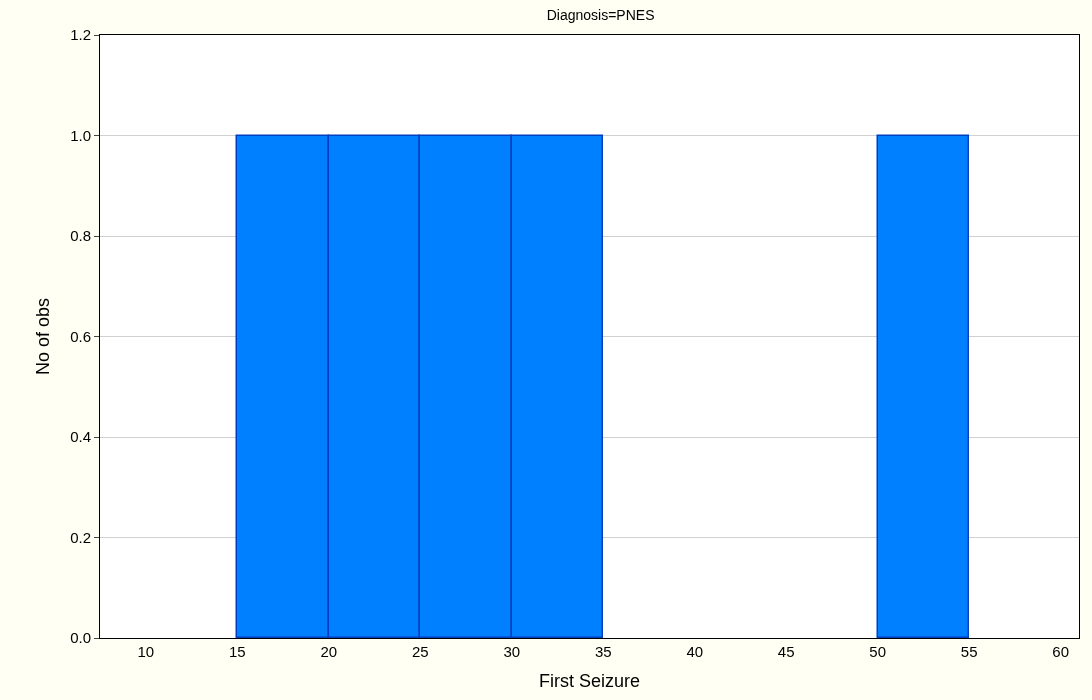 Image resolution: width=1092 pixels, height=700 pixels. What do you see at coordinates (80, 336) in the screenshot?
I see `y-tick-label: 0.6` at bounding box center [80, 336].